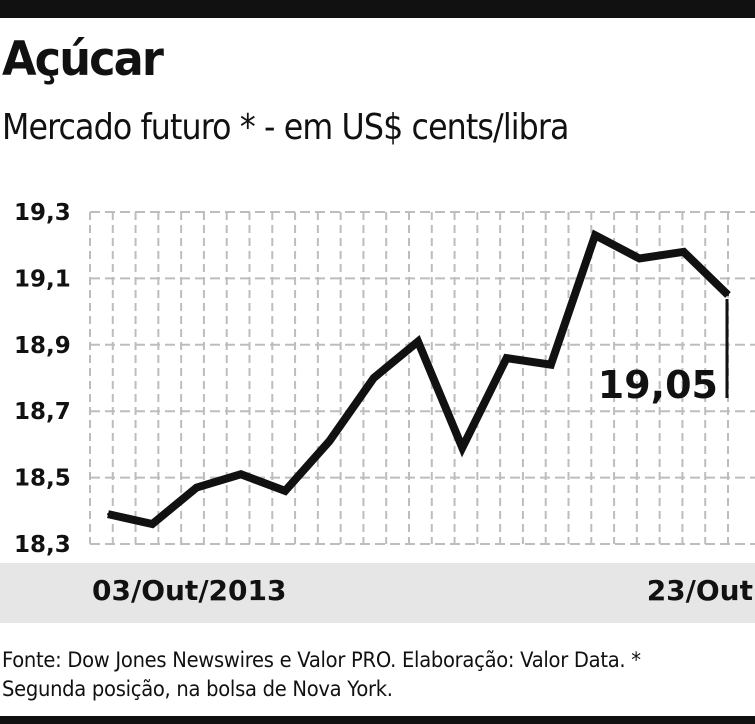  I want to click on x-axis-end-label: 23/Out, so click(699, 590).